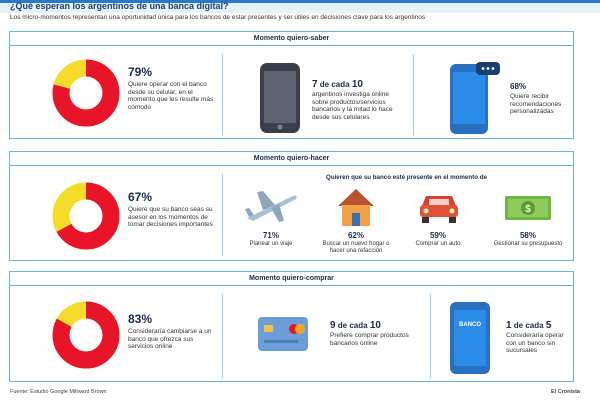 The height and width of the screenshot is (400, 600). I want to click on item-value: 59%, so click(437, 235).